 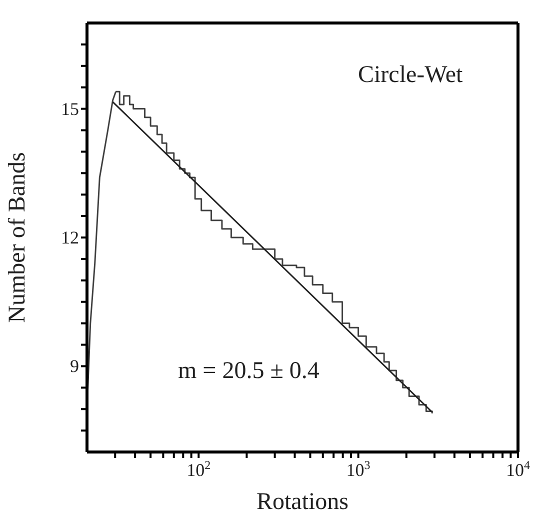 What do you see at coordinates (70, 108) in the screenshot?
I see `y-tick-label: 15` at bounding box center [70, 108].